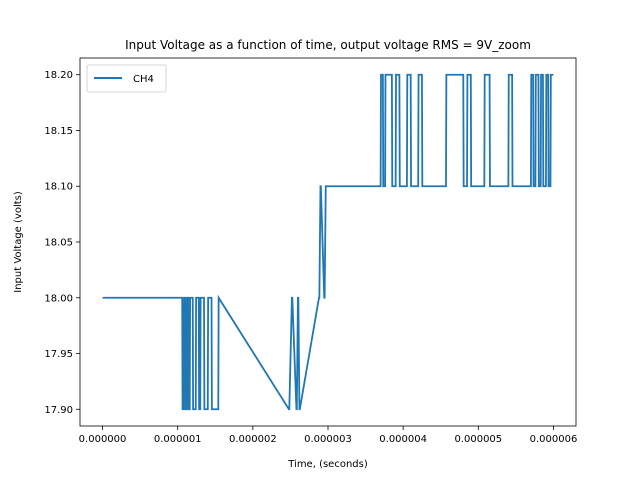  I want to click on y-tick-label: 18.00, so click(58, 298).